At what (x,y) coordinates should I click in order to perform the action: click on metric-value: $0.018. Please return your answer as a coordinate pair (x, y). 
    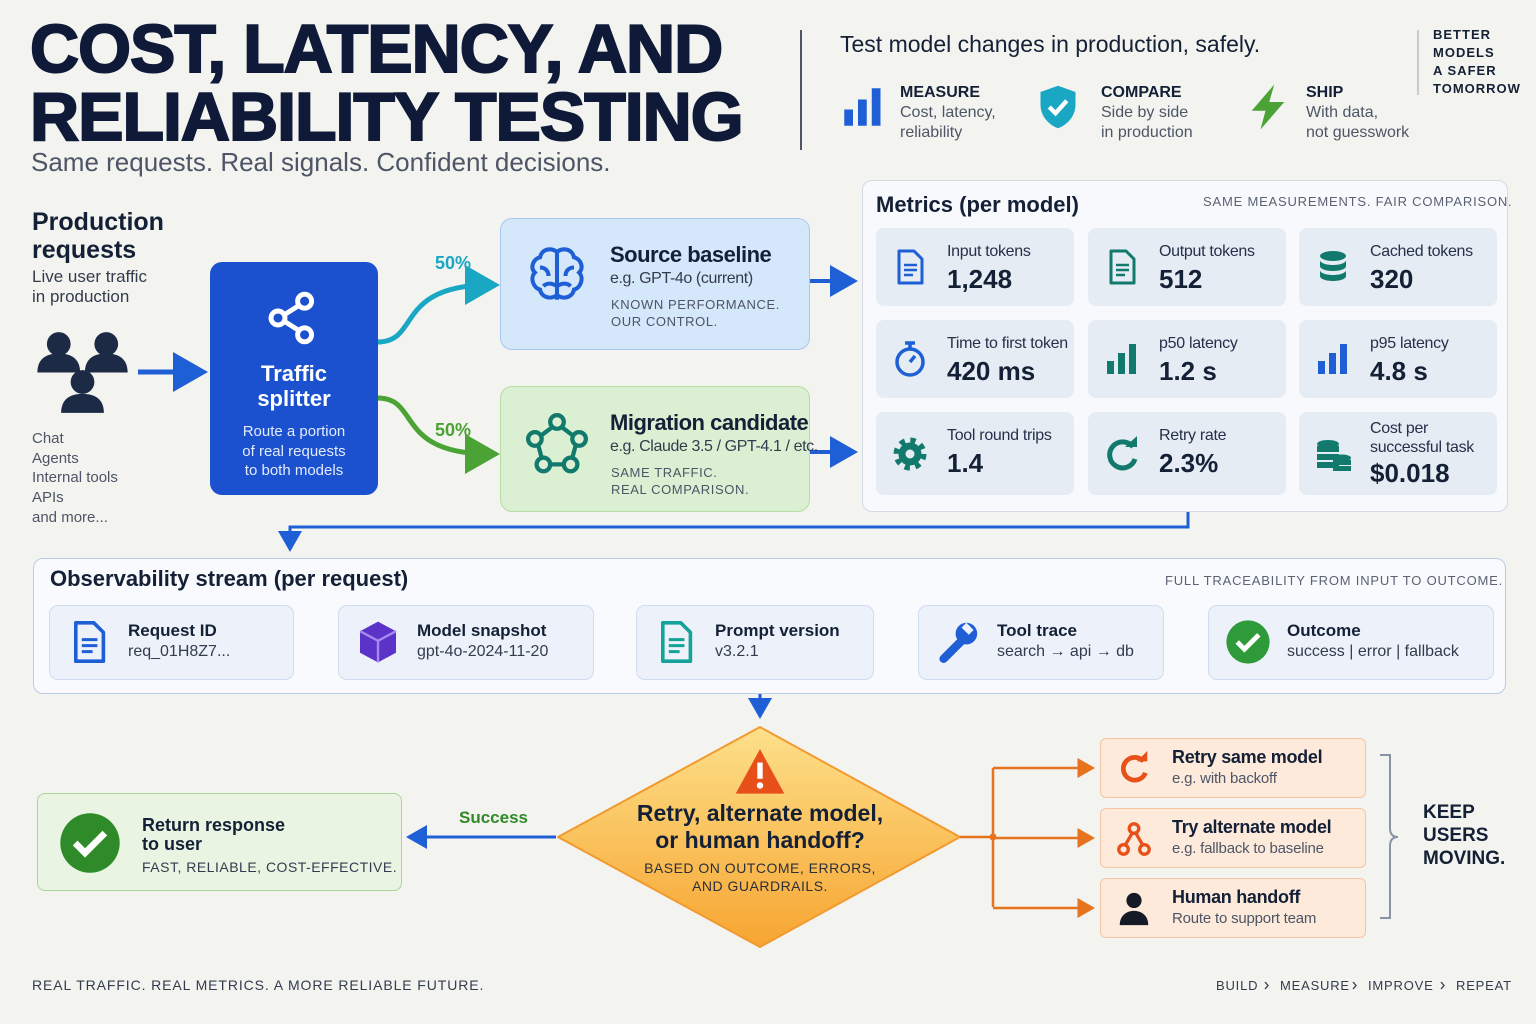
    Looking at the image, I should click on (1410, 473).